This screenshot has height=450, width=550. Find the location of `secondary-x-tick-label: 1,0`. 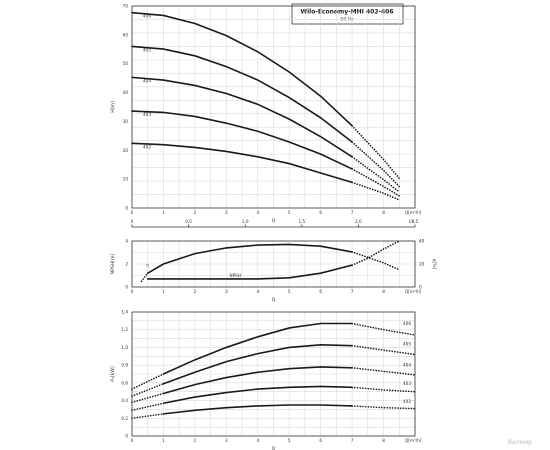

secondary-x-tick-label: 1,0 is located at coordinates (245, 221).